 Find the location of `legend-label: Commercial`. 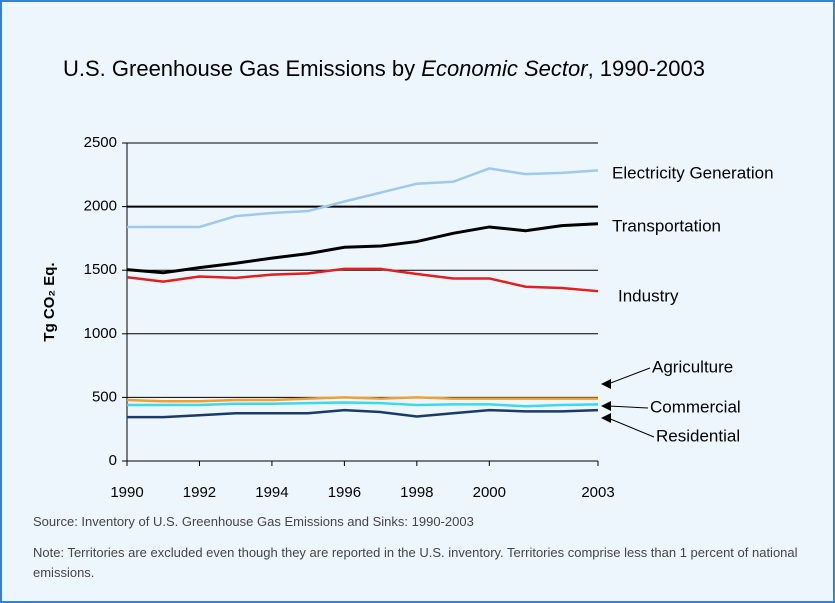

legend-label: Commercial is located at coordinates (695, 406).